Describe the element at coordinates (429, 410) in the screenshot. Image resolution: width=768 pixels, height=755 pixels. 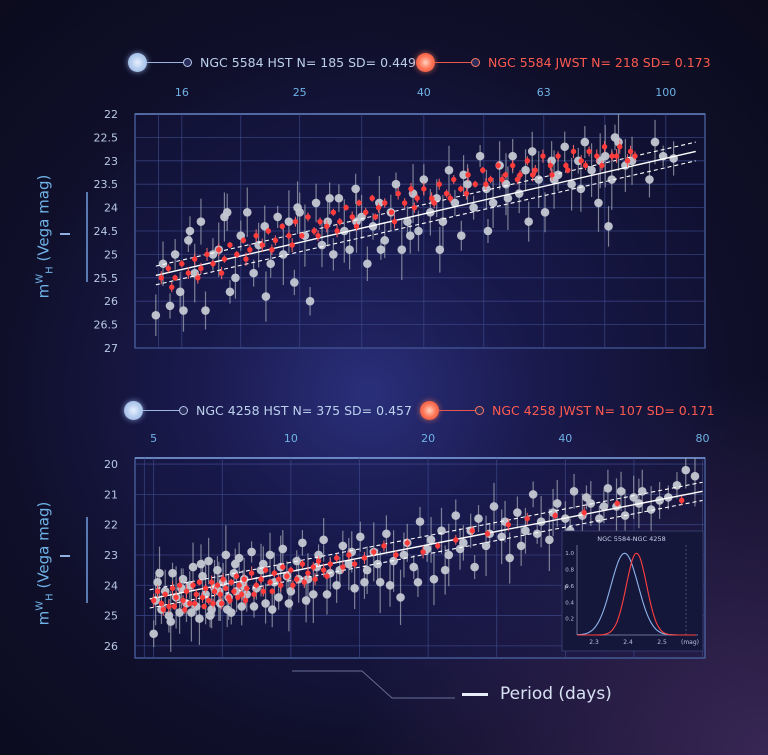
I see `jwst-marker-icon` at that location.